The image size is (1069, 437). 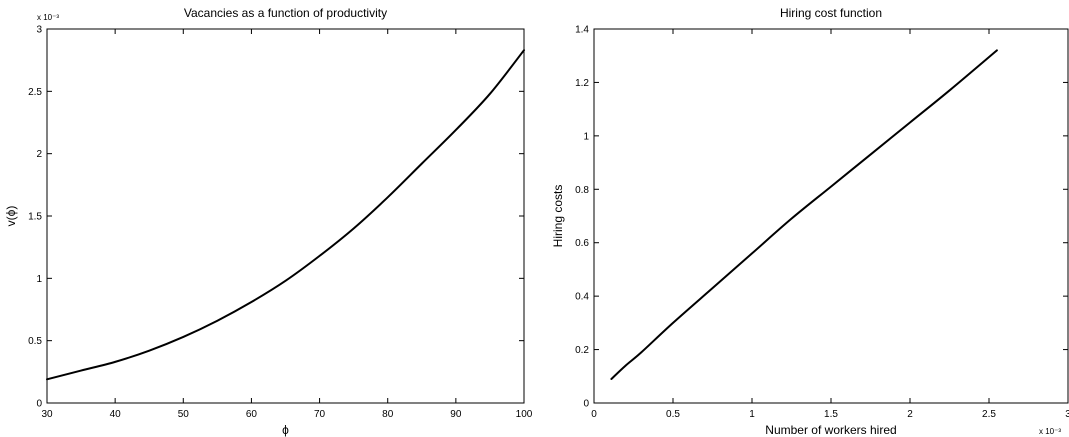 I want to click on chart-1-y-tick-label: 1, so click(x=39, y=279).